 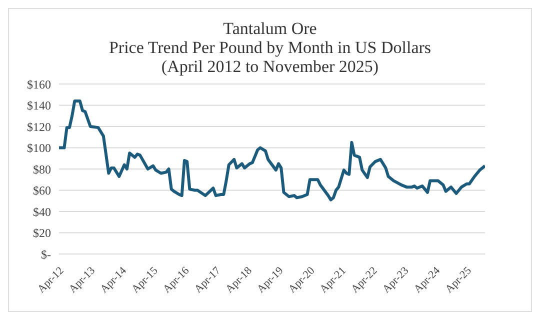 What do you see at coordinates (39, 84) in the screenshot?
I see `y-tick-label: $160` at bounding box center [39, 84].